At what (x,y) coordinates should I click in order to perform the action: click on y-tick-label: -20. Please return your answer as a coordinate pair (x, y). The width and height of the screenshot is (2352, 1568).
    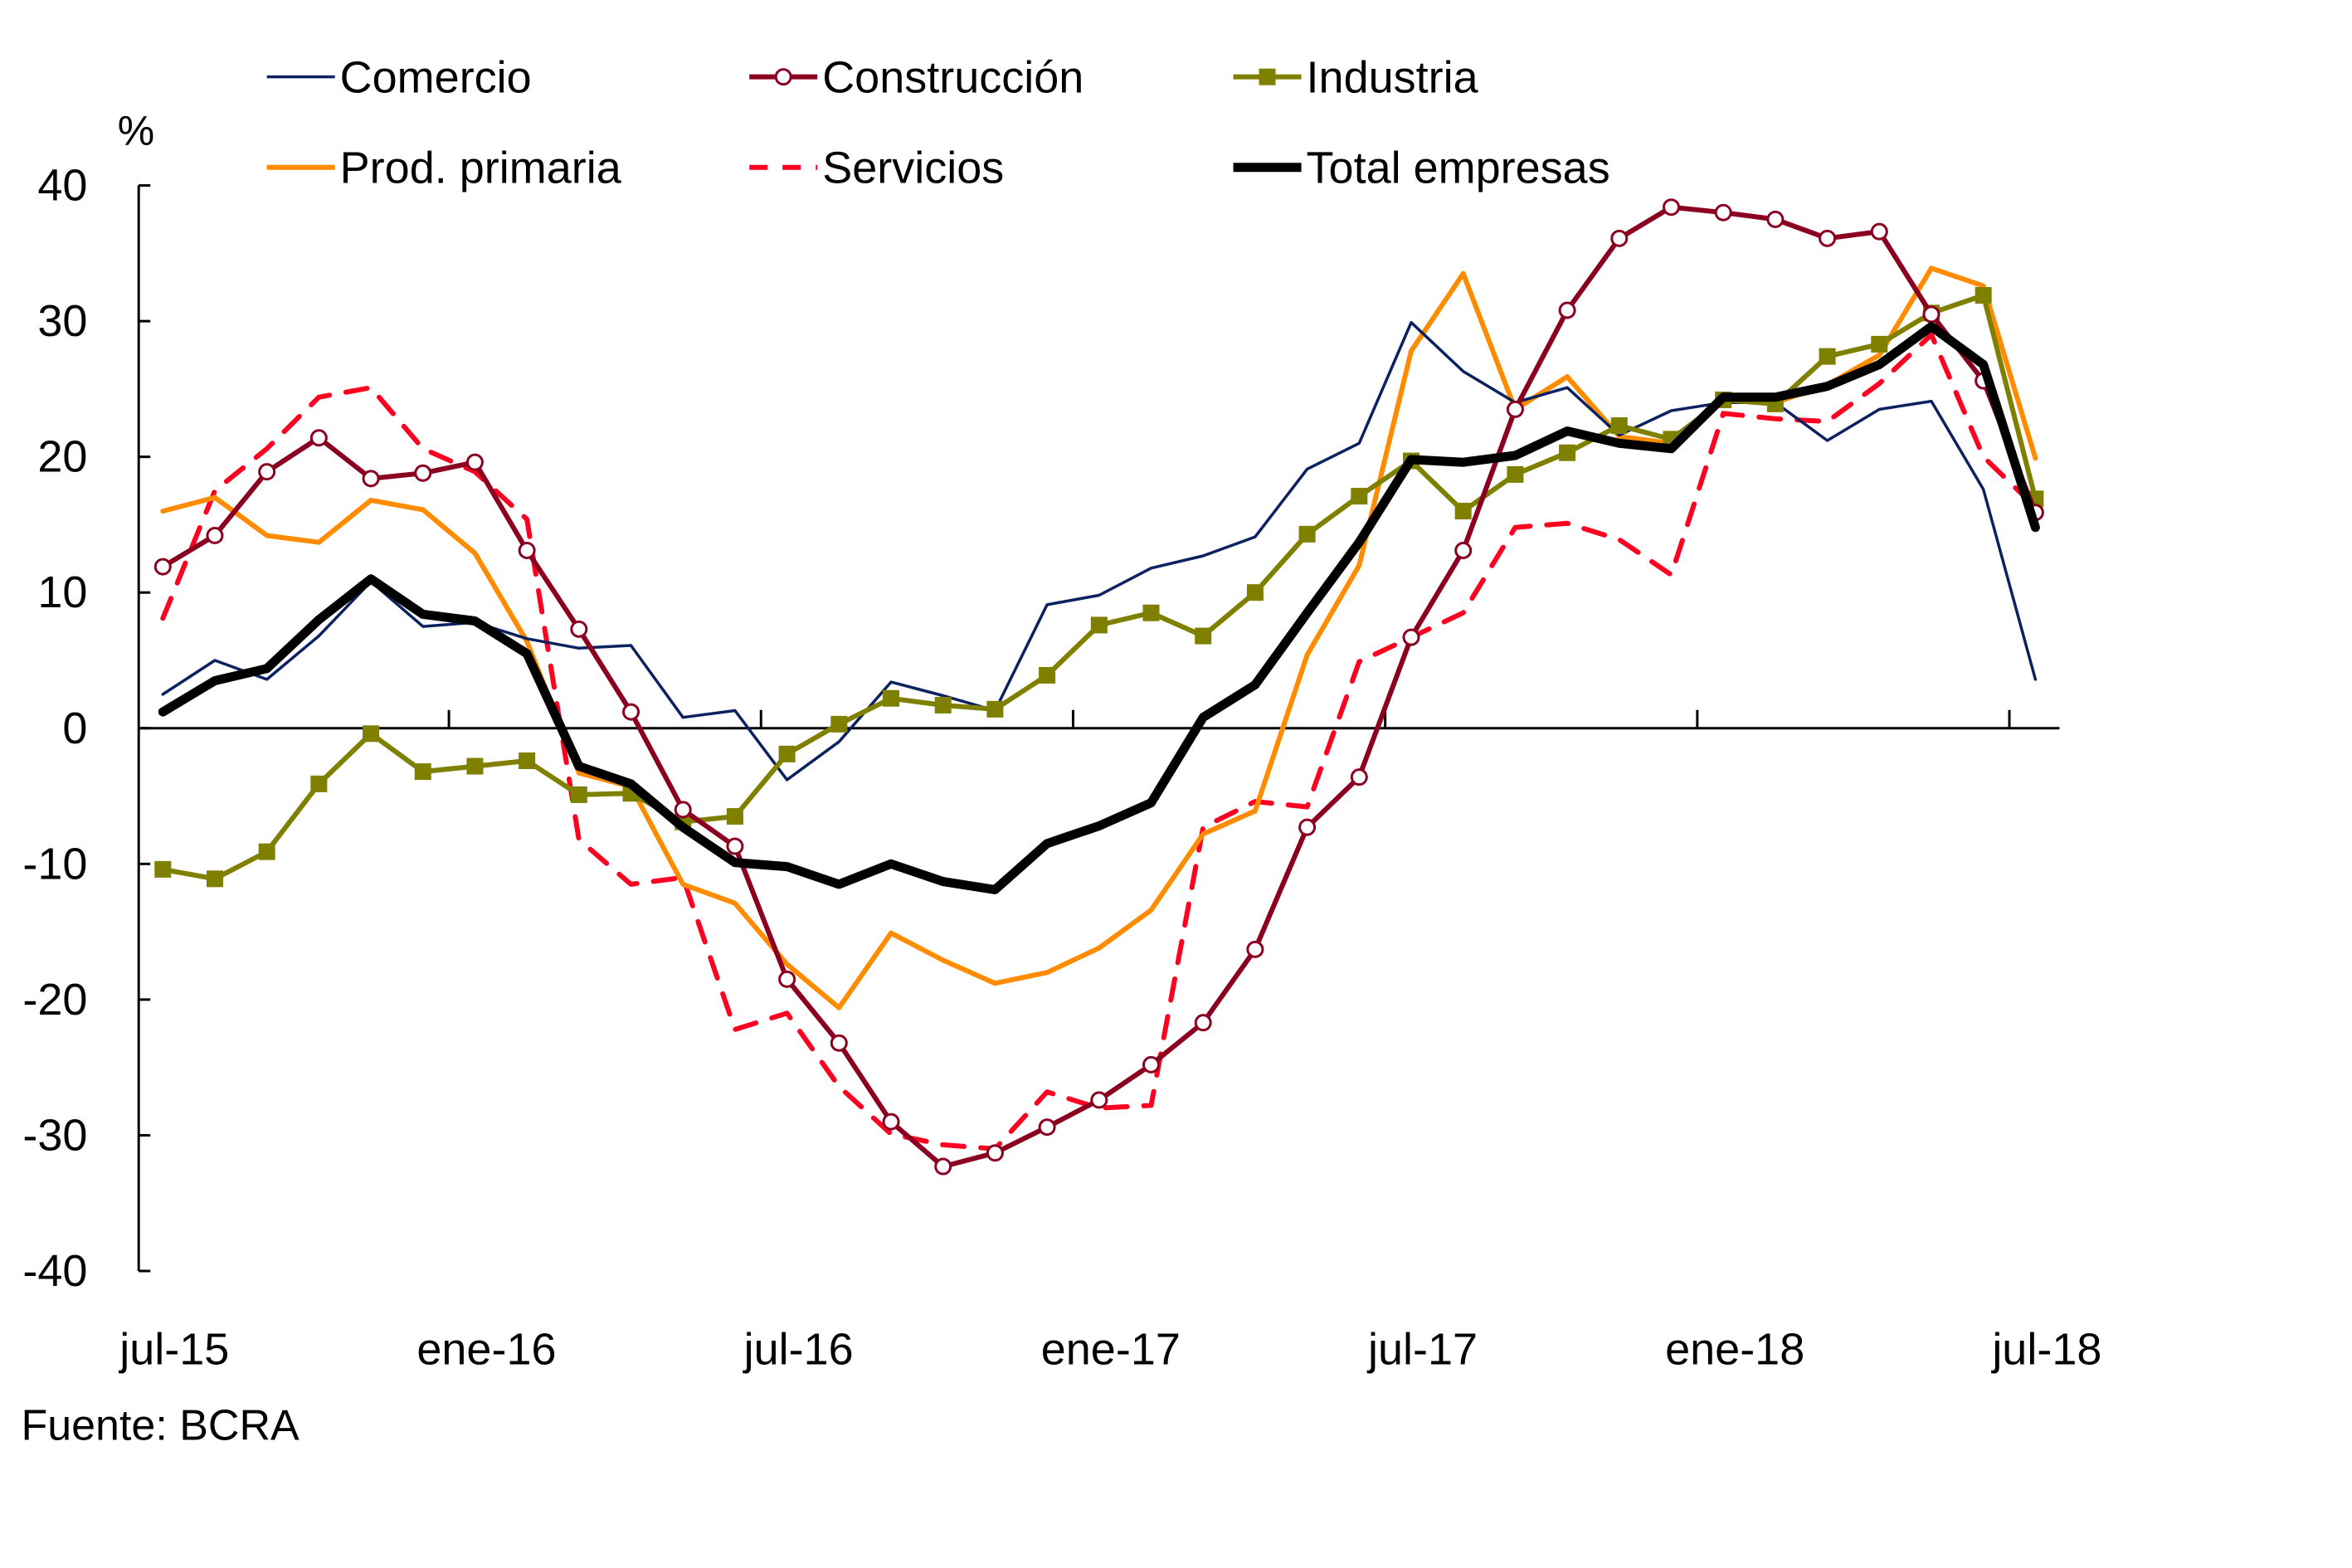
    Looking at the image, I should click on (54, 1000).